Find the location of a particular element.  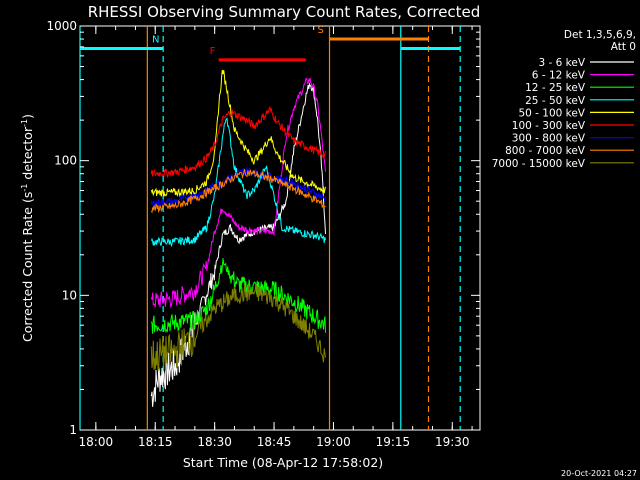

y-axis-label: Corrected Count Rate (s-1 detector-1) is located at coordinates (27, 228).